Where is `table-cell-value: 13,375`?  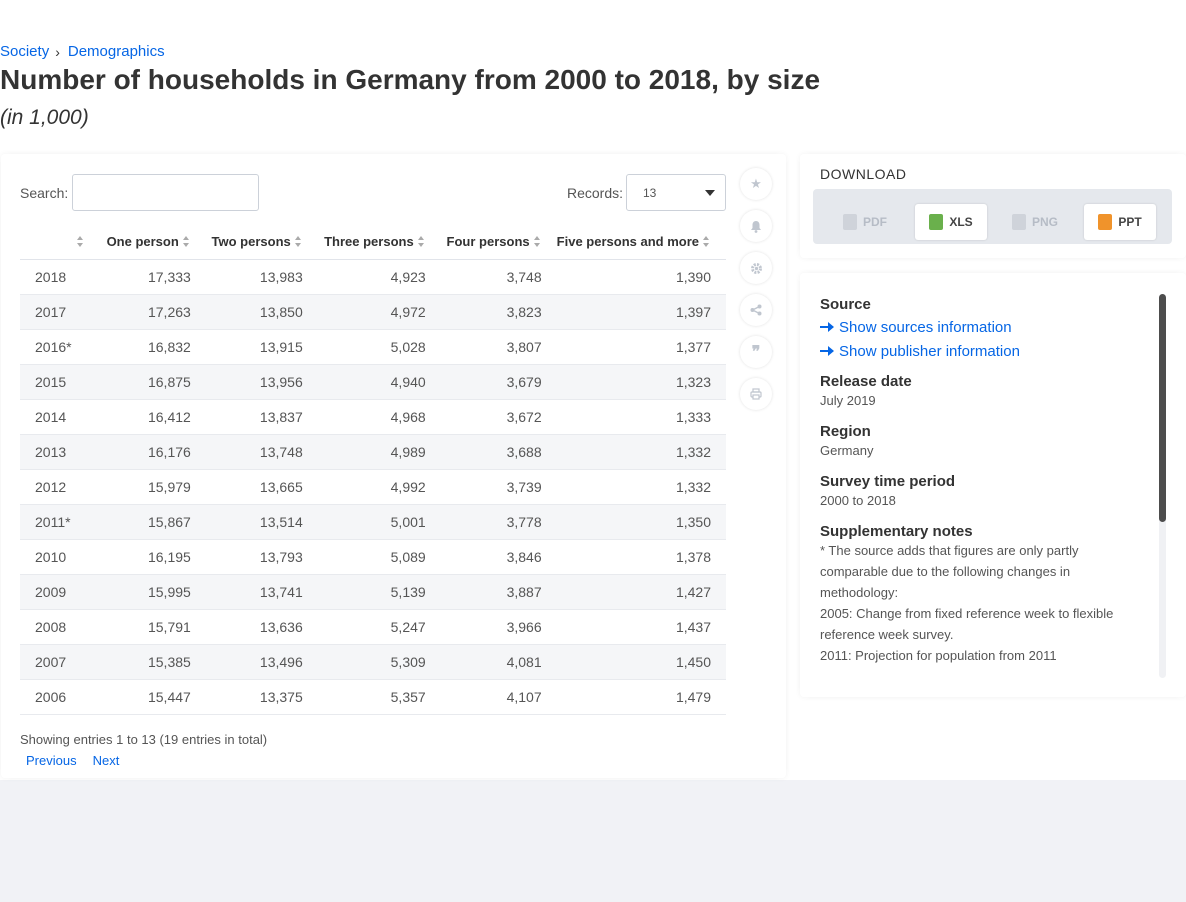 table-cell-value: 13,375 is located at coordinates (262, 696).